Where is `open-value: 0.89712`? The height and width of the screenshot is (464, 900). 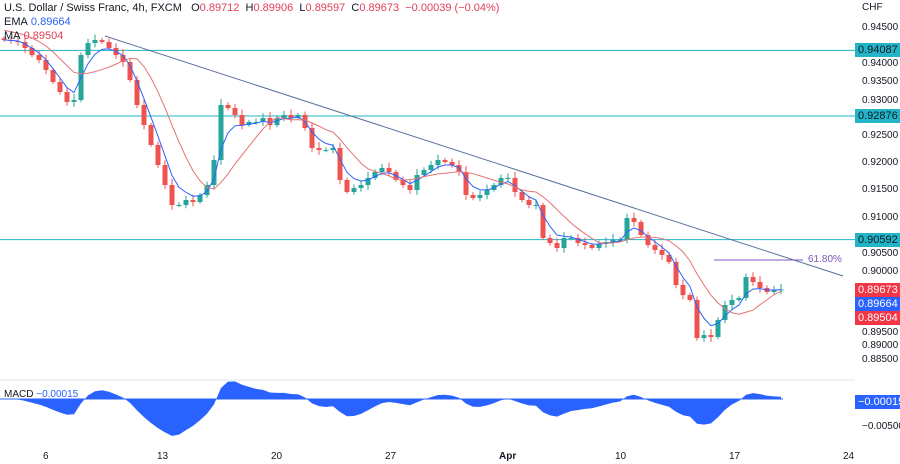
open-value: 0.89712 is located at coordinates (219, 8).